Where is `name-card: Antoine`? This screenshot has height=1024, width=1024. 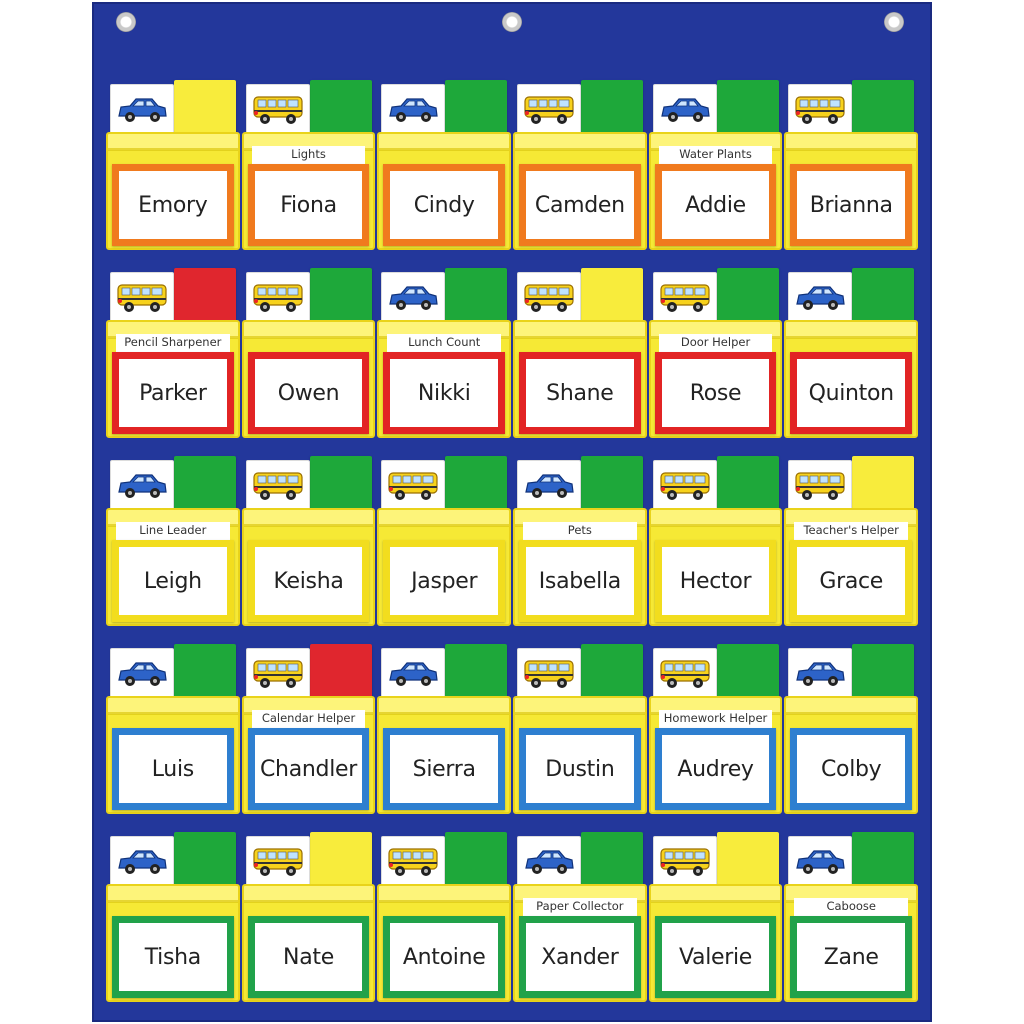 name-card: Antoine is located at coordinates (444, 957).